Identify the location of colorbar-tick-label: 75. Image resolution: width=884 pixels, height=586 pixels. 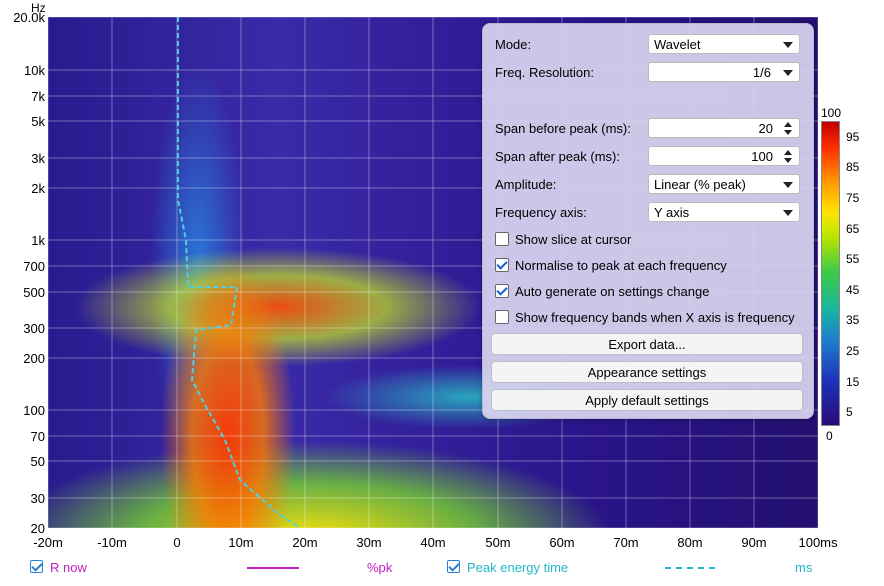
(853, 198).